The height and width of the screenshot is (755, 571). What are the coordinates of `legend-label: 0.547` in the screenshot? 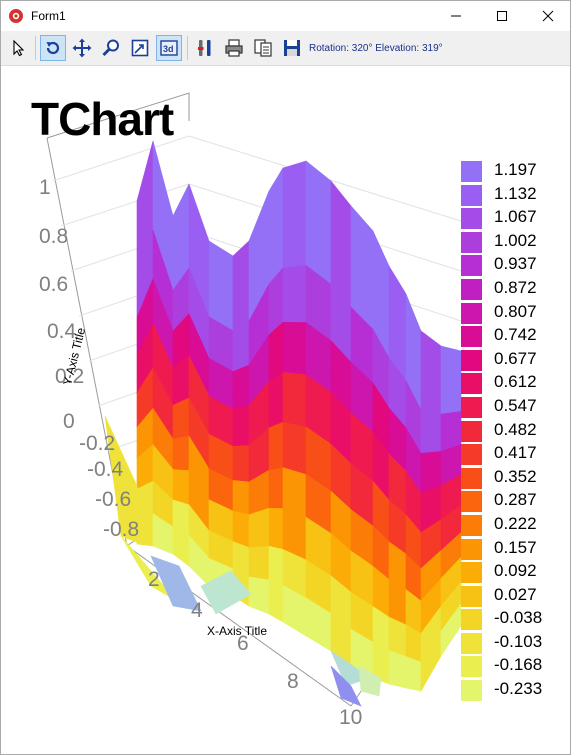 It's located at (515, 405).